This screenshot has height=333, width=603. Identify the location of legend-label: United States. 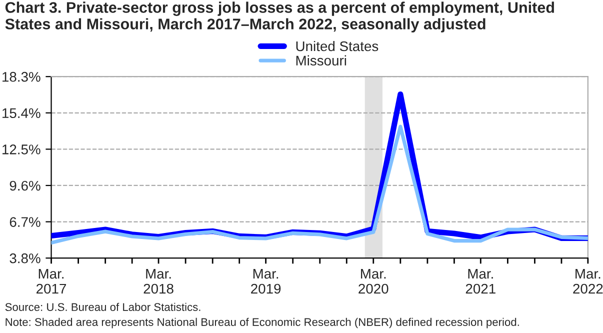
(337, 46).